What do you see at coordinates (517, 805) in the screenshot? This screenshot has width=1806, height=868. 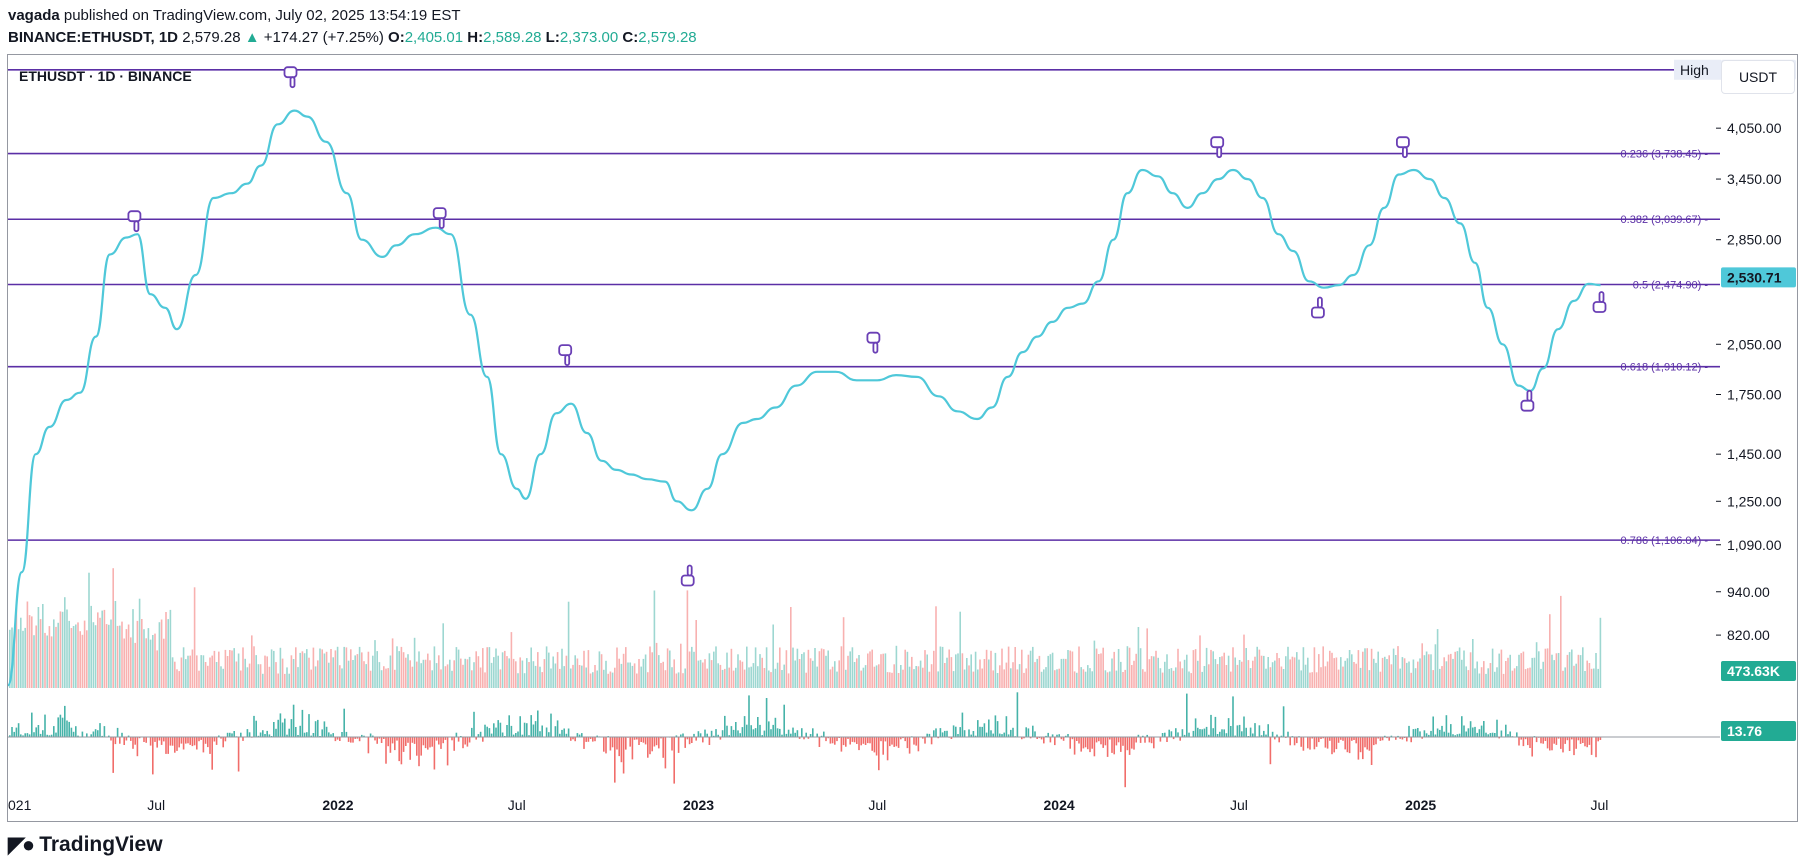 I see `time-tick-label: Jul` at bounding box center [517, 805].